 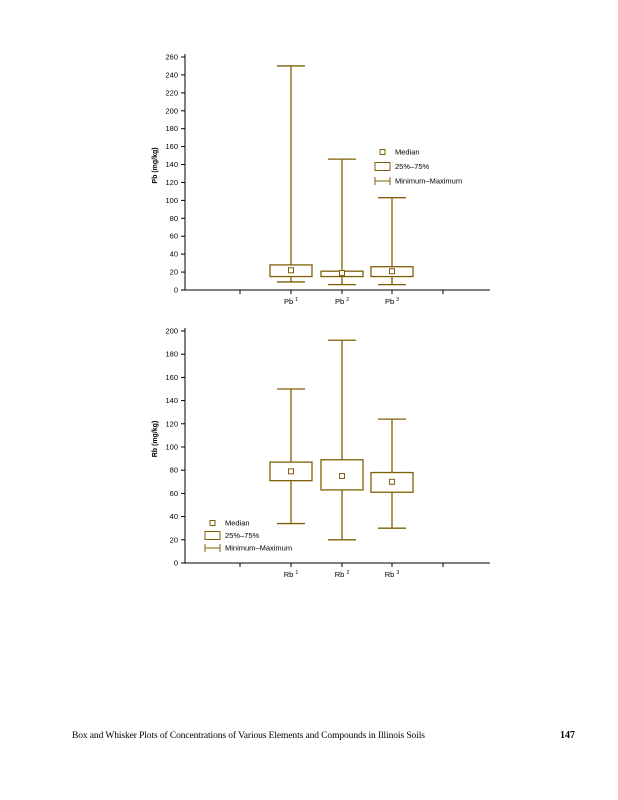 What do you see at coordinates (291, 301) in the screenshot?
I see `category-label: Pb 1` at bounding box center [291, 301].